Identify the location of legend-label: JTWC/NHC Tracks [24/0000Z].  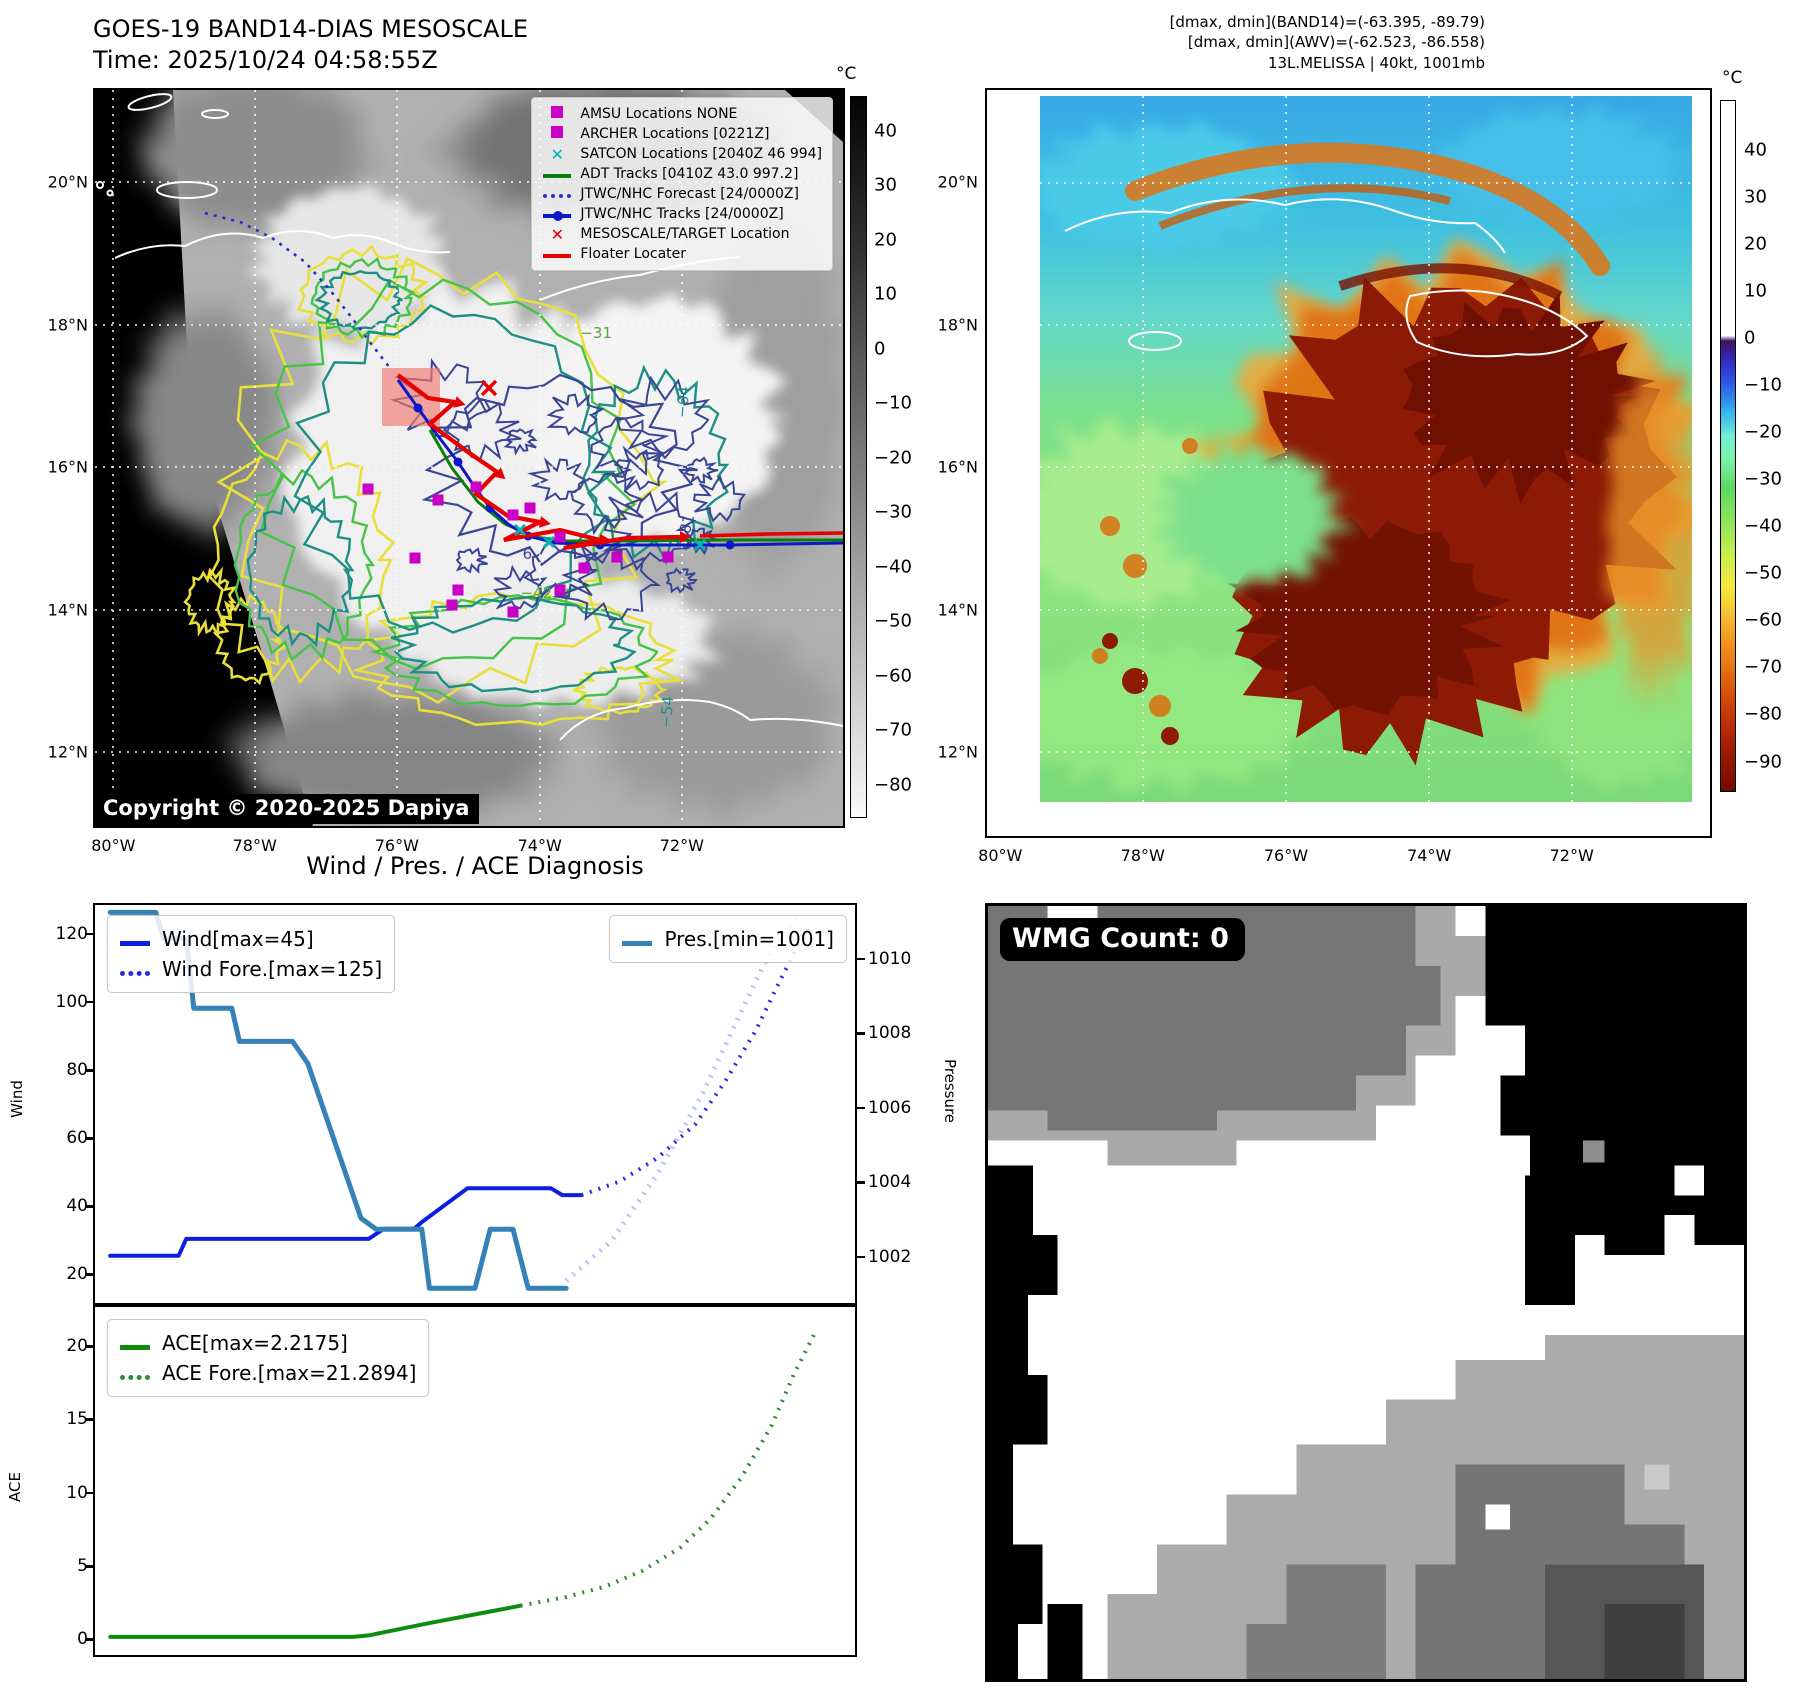
(682, 214).